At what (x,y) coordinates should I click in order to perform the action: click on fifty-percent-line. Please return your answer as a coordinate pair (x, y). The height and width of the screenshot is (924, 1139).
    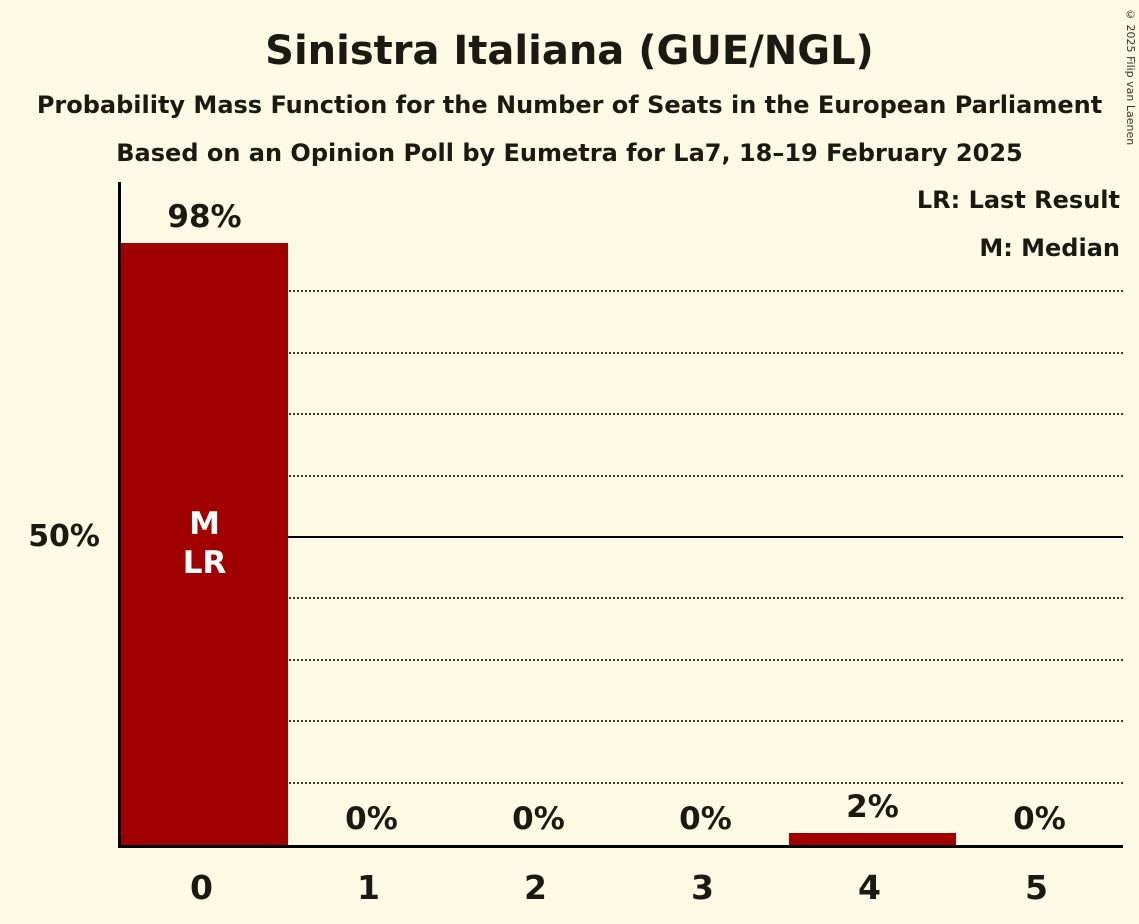
    Looking at the image, I should click on (622, 537).